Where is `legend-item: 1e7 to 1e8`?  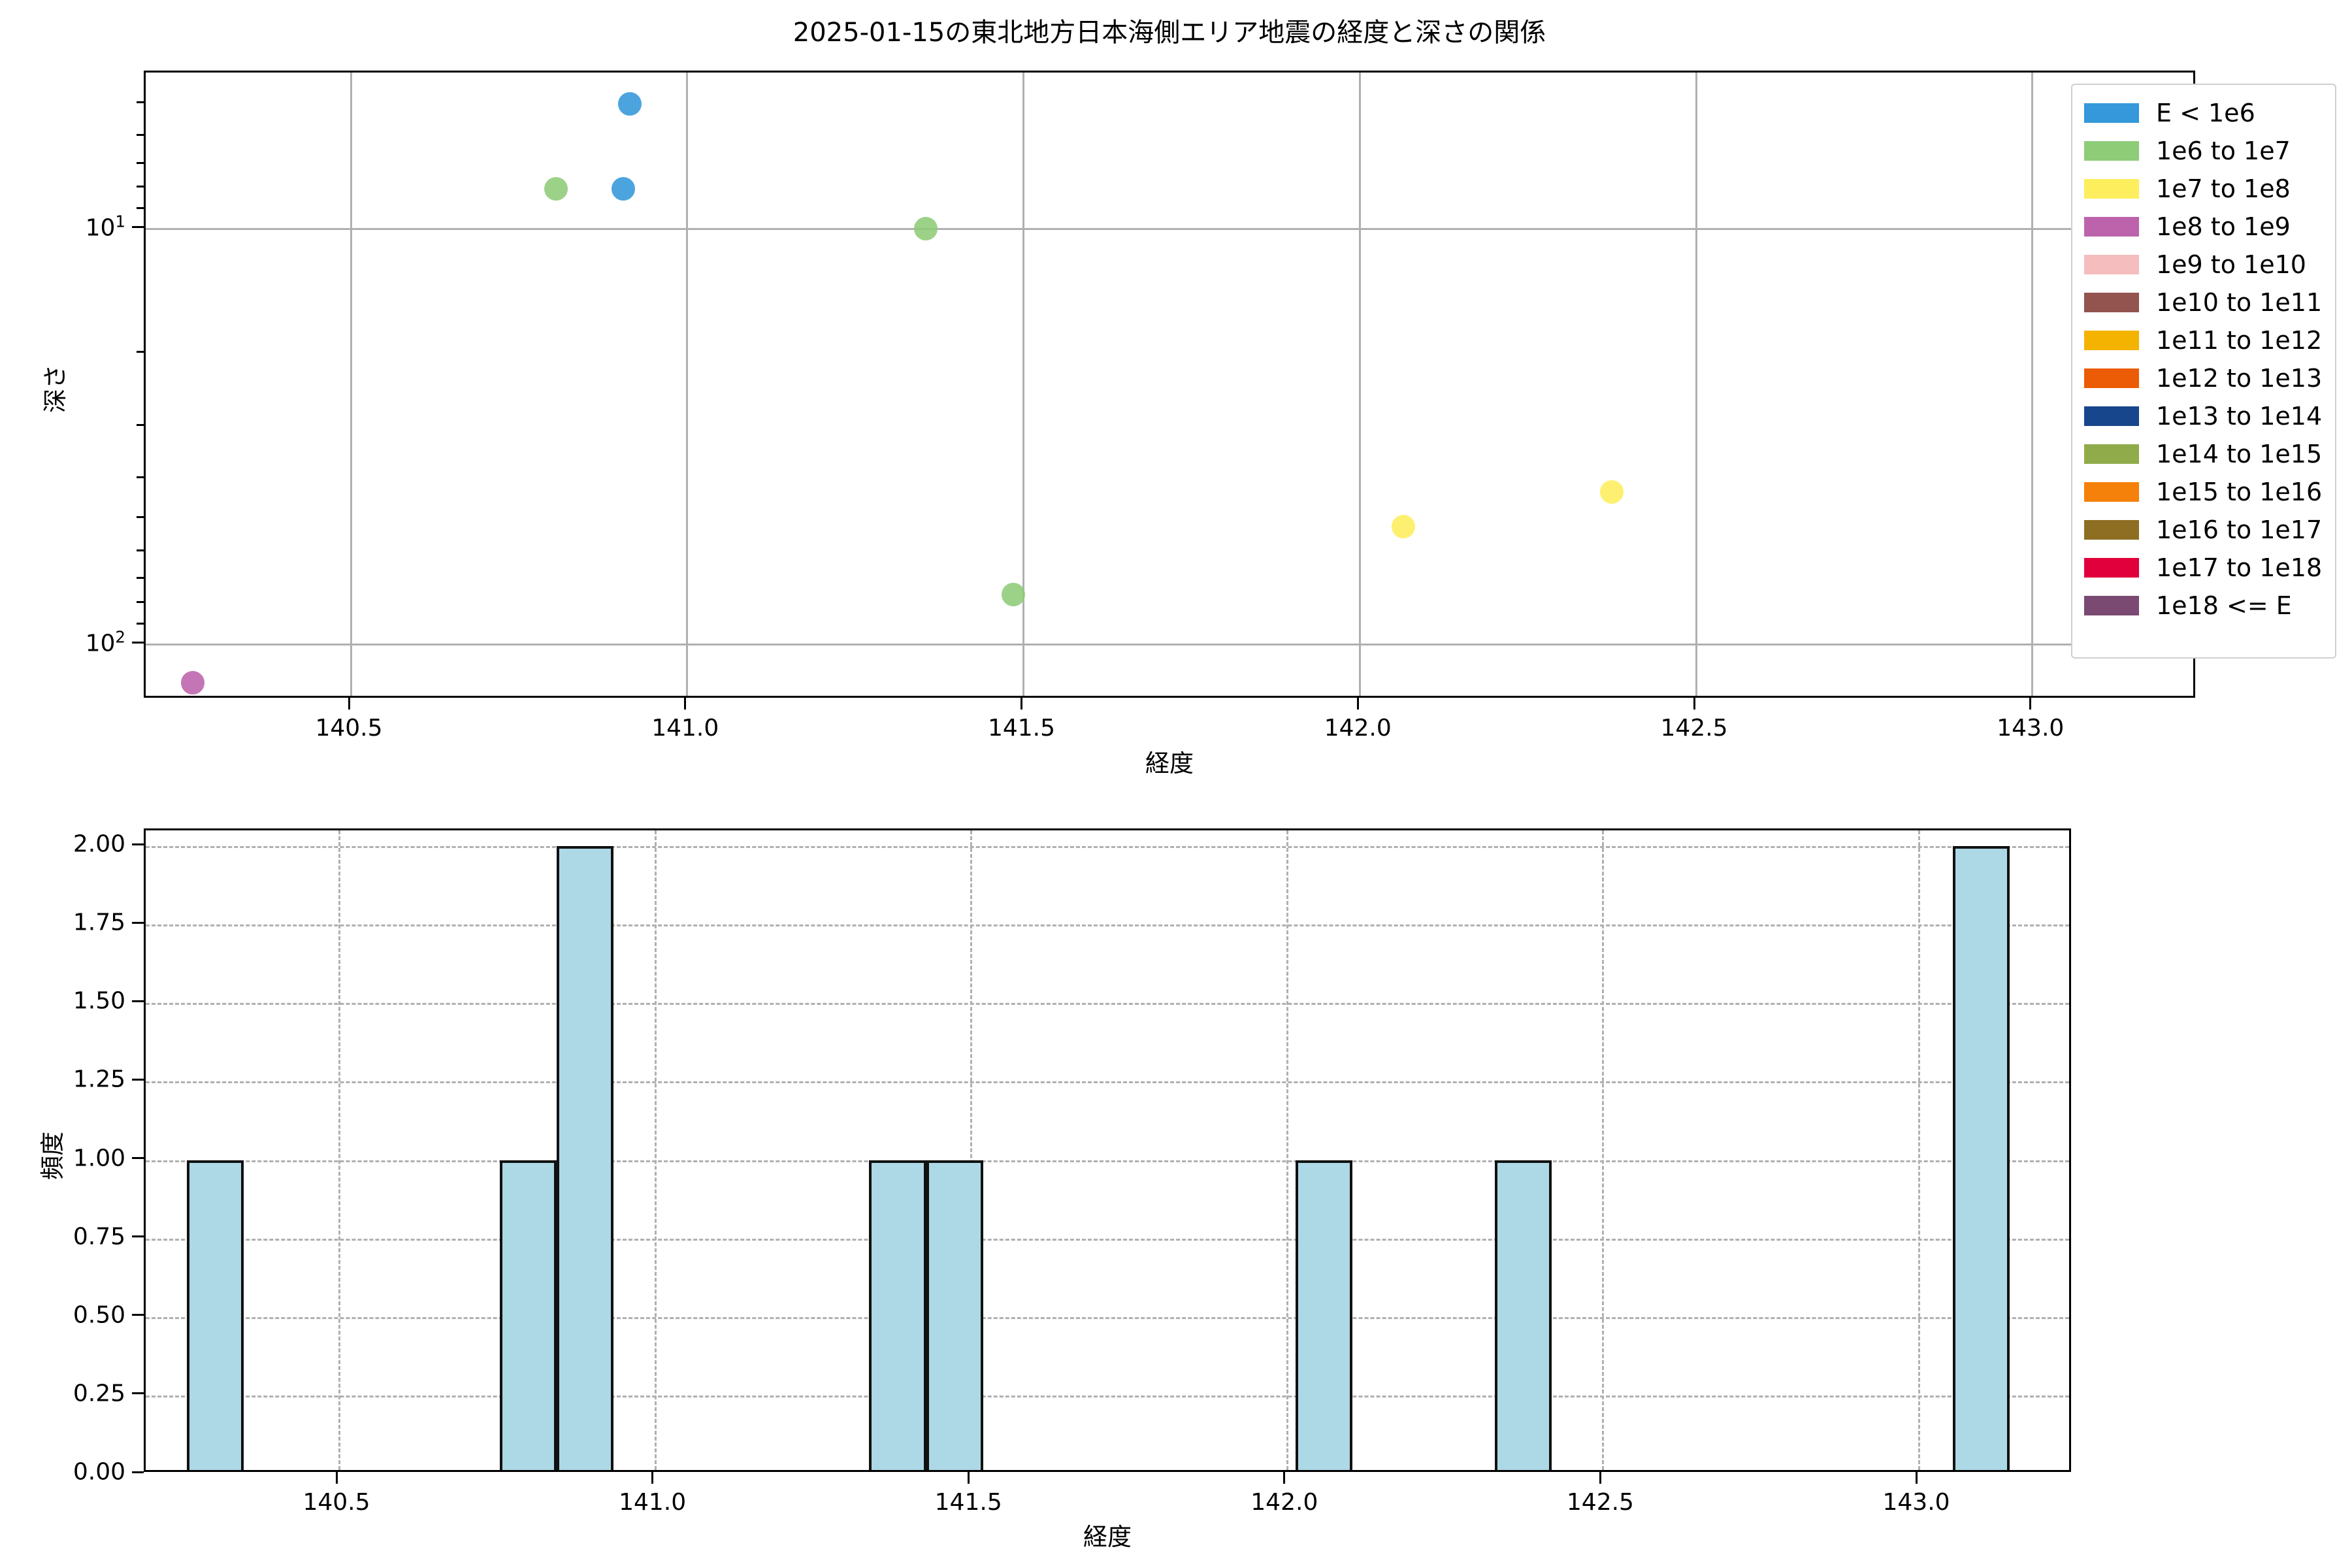 legend-item: 1e7 to 1e8 is located at coordinates (2203, 189).